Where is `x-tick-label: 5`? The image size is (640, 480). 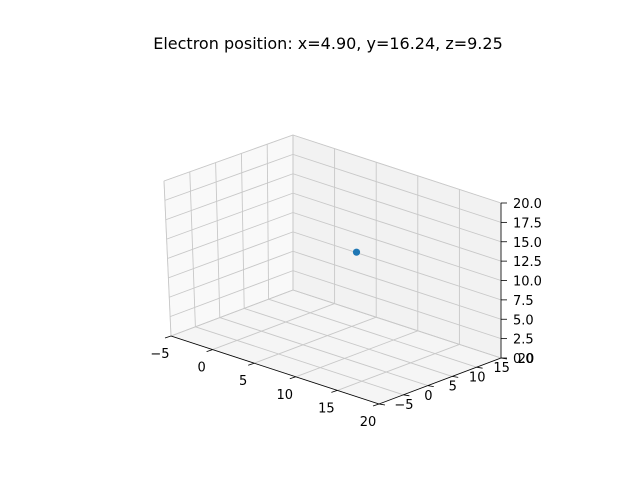 x-tick-label: 5 is located at coordinates (243, 381).